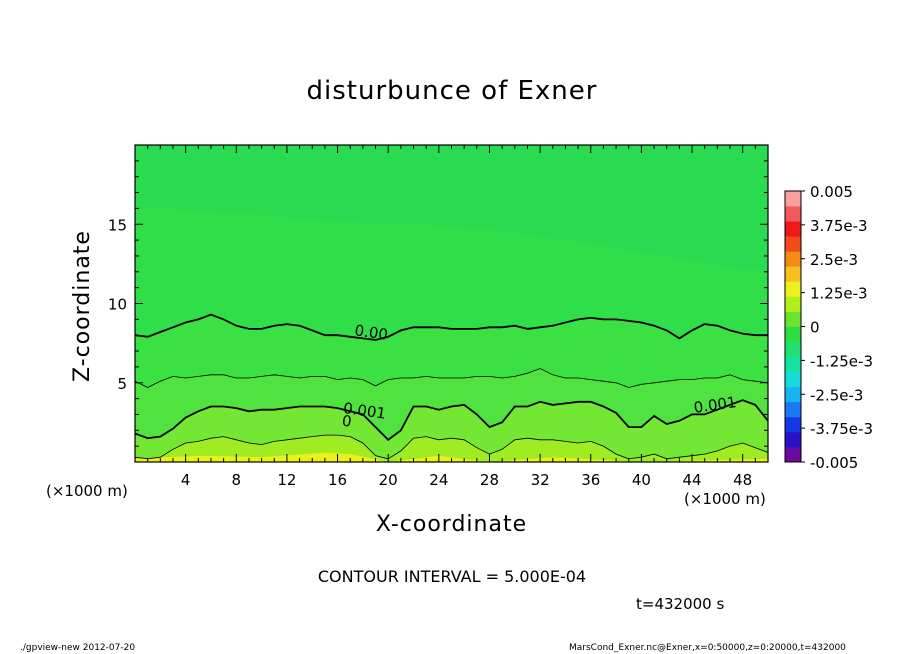 This screenshot has width=904, height=654. What do you see at coordinates (451, 447) in the screenshot?
I see `contour-line-0.0015` at bounding box center [451, 447].